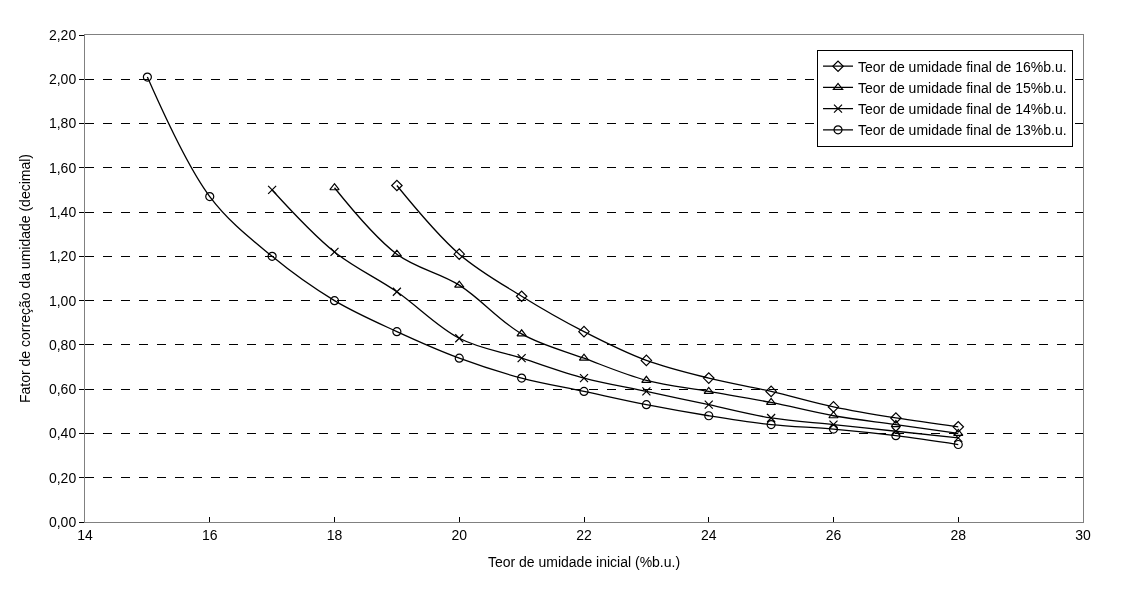 Image resolution: width=1123 pixels, height=597 pixels. Describe the element at coordinates (85, 534) in the screenshot. I see `x-tick-label: 14` at that location.